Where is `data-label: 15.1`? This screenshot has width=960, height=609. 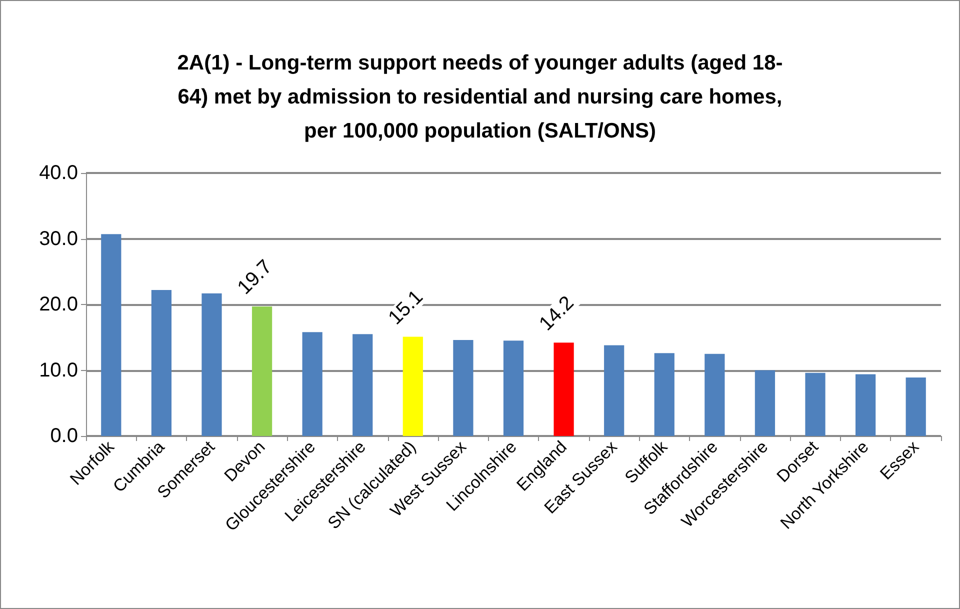 data-label: 15.1 is located at coordinates (406, 308).